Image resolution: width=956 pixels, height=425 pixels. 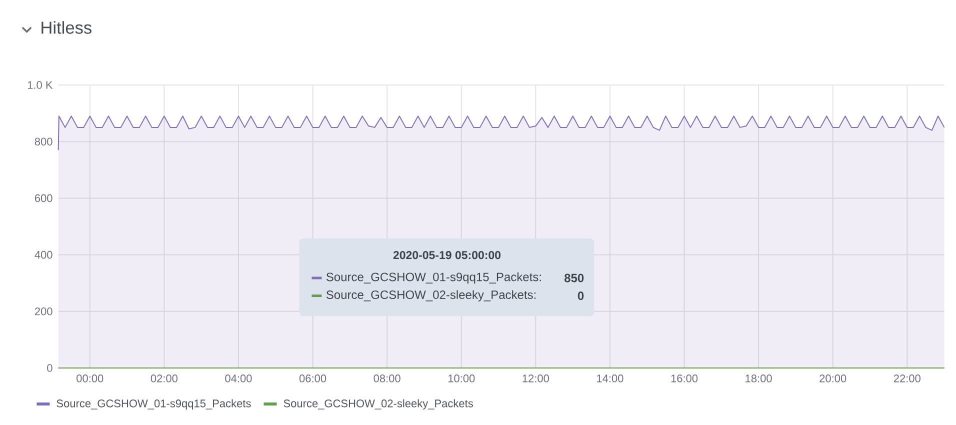 I want to click on x-tick-label: 22:00, so click(x=907, y=378).